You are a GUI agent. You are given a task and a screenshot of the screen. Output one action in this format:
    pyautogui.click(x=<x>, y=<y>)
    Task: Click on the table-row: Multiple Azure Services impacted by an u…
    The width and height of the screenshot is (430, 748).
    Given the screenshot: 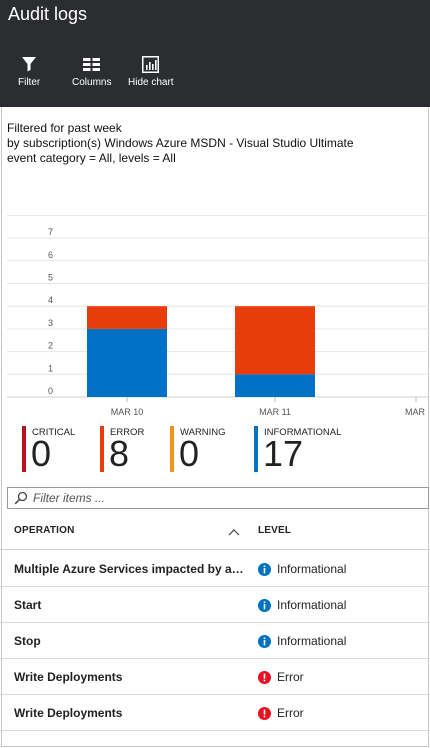 What is the action you would take?
    pyautogui.click(x=215, y=569)
    